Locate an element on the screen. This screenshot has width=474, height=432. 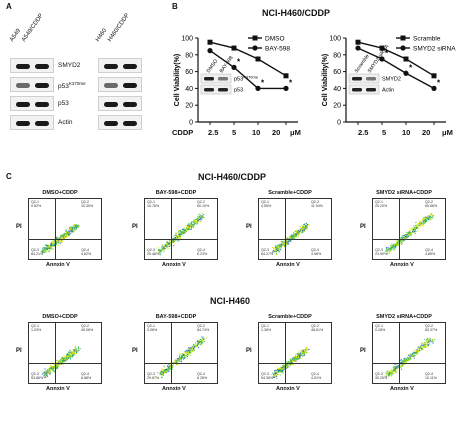
flow-plot-area: Q2-1 10.76% Q2-2 60.10% Q2-3 29.46% Q2-4 6.23% is located at coordinates (181, 229).